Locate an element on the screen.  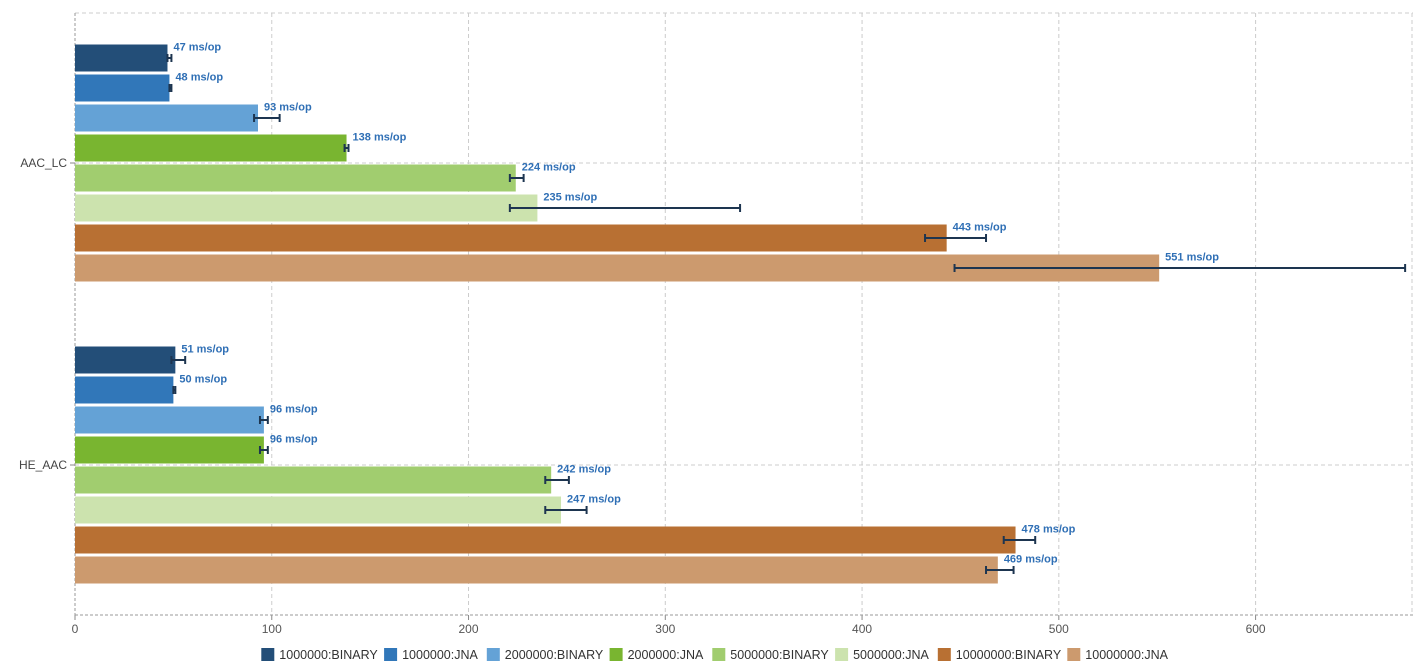
category-label: HE_AAC is located at coordinates (43, 465).